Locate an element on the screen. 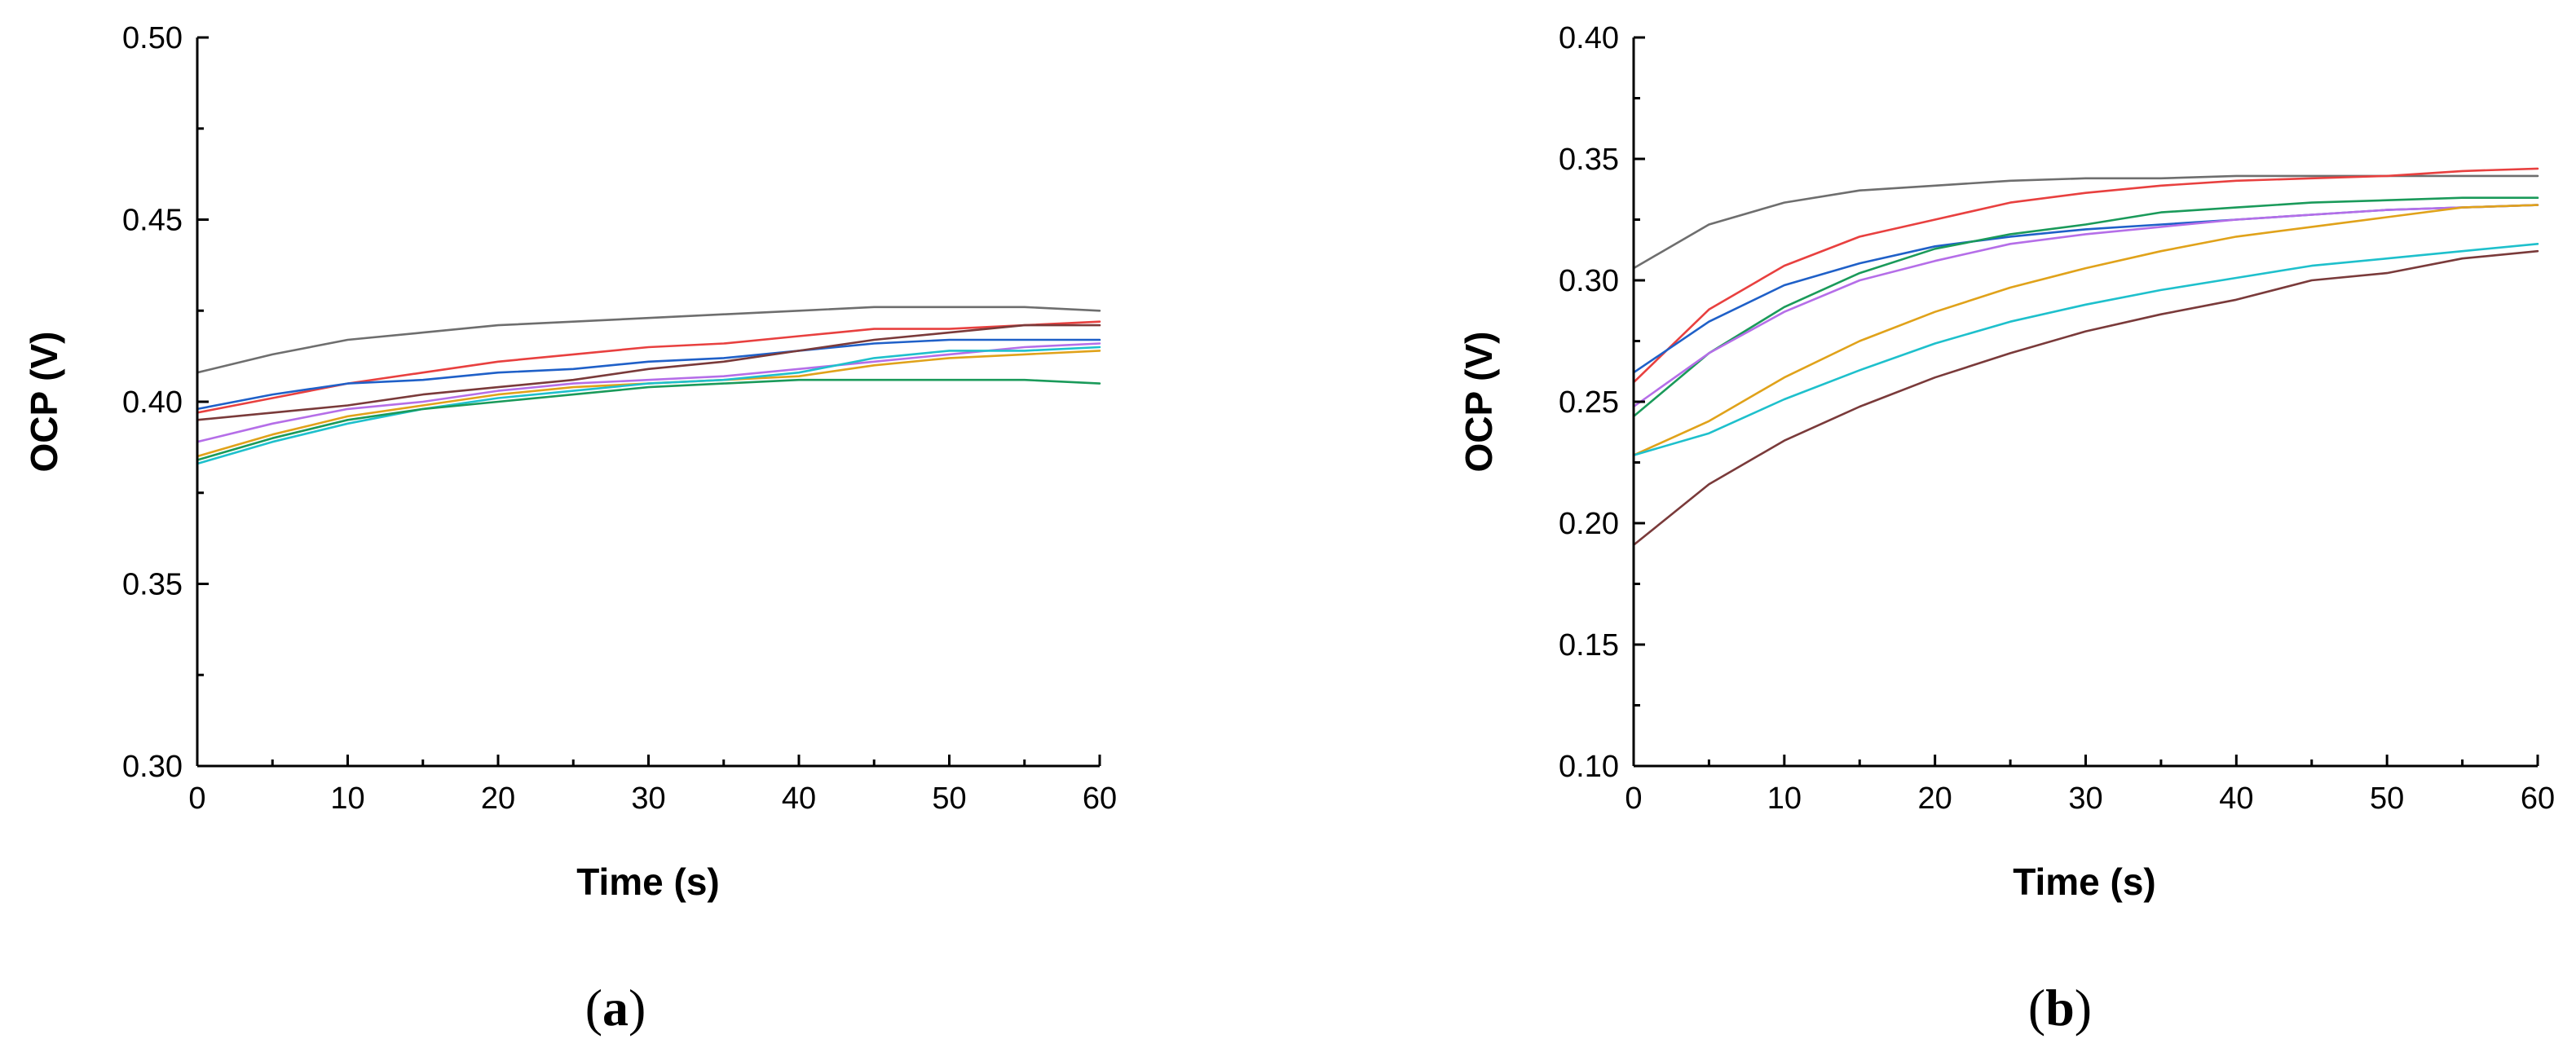  x-tick-label-a: 40 is located at coordinates (799, 798).